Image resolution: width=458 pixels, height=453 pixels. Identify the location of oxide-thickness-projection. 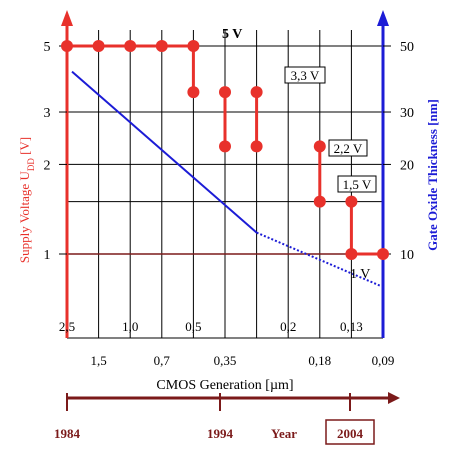
(319, 259).